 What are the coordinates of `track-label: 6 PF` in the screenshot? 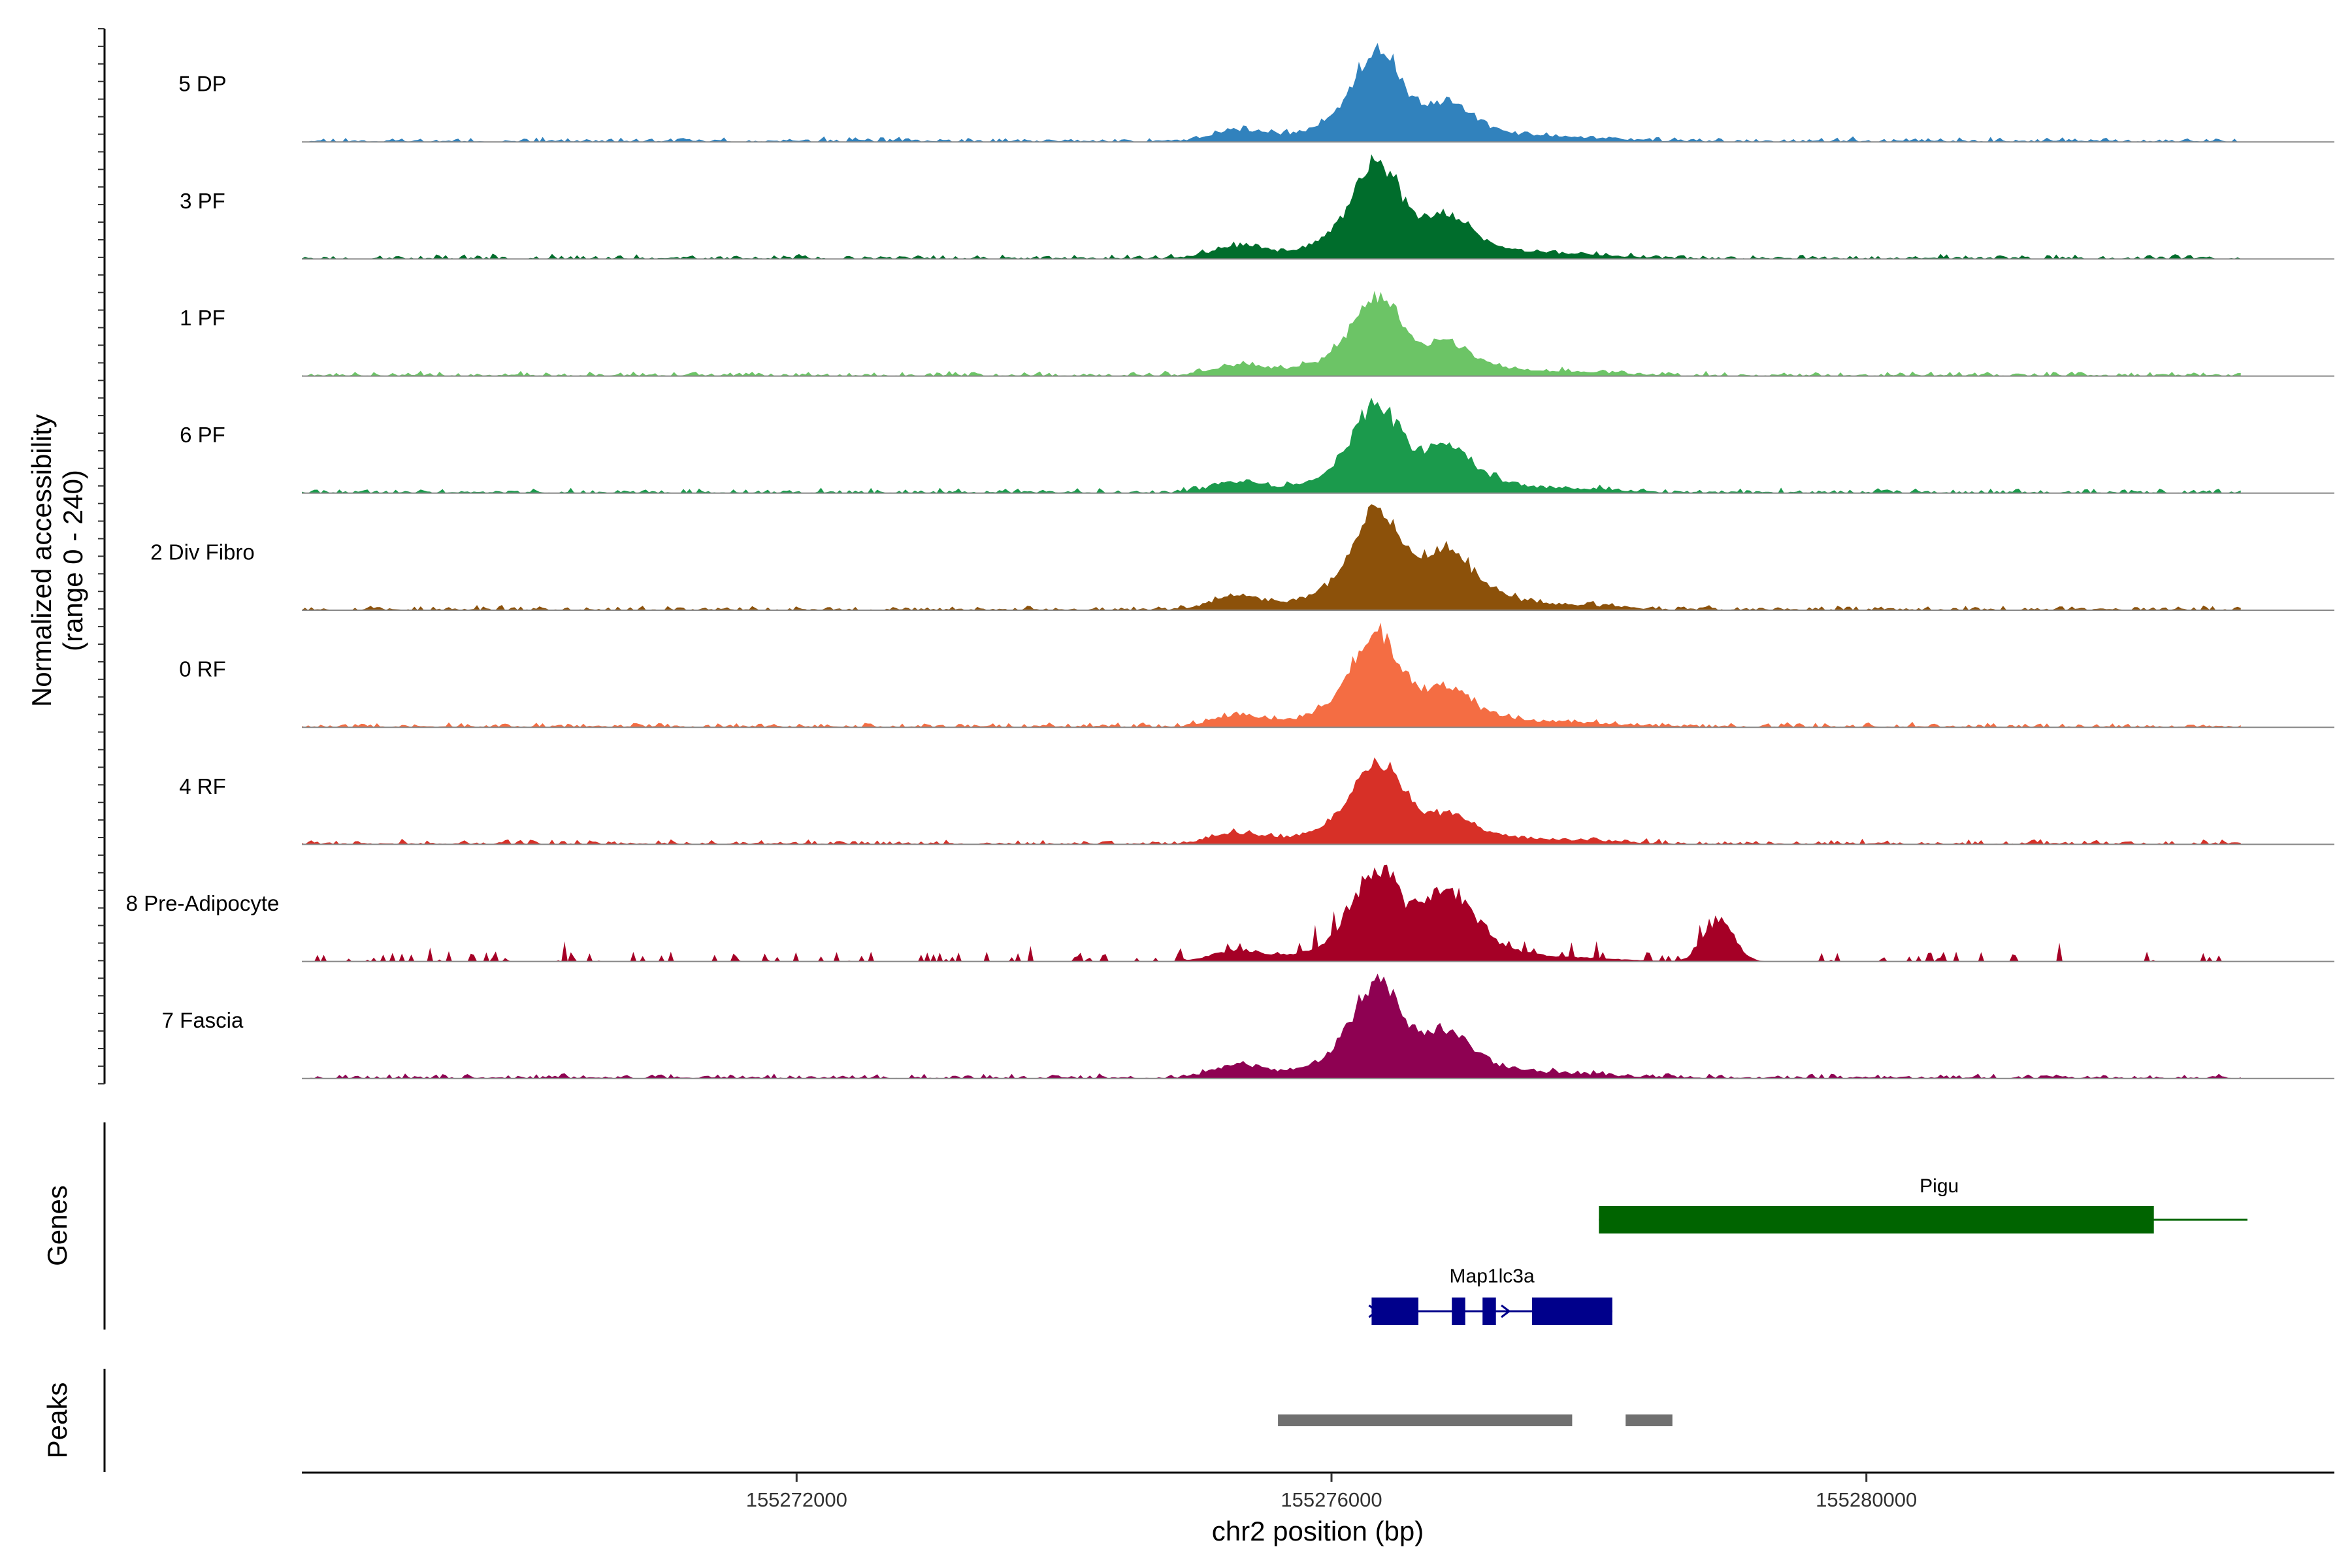 It's located at (202, 435).